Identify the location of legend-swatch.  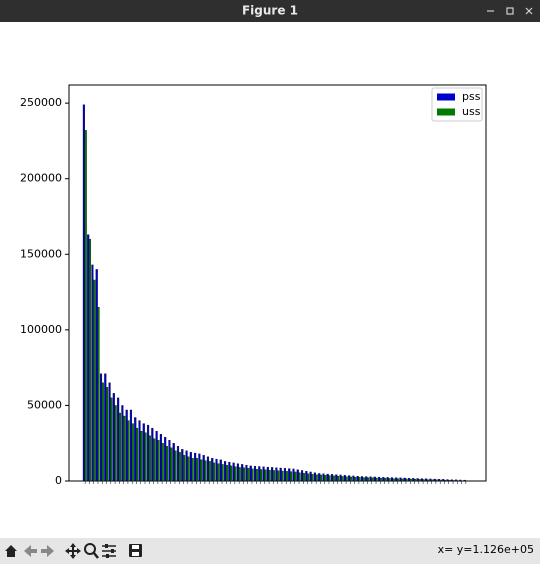
(446, 97).